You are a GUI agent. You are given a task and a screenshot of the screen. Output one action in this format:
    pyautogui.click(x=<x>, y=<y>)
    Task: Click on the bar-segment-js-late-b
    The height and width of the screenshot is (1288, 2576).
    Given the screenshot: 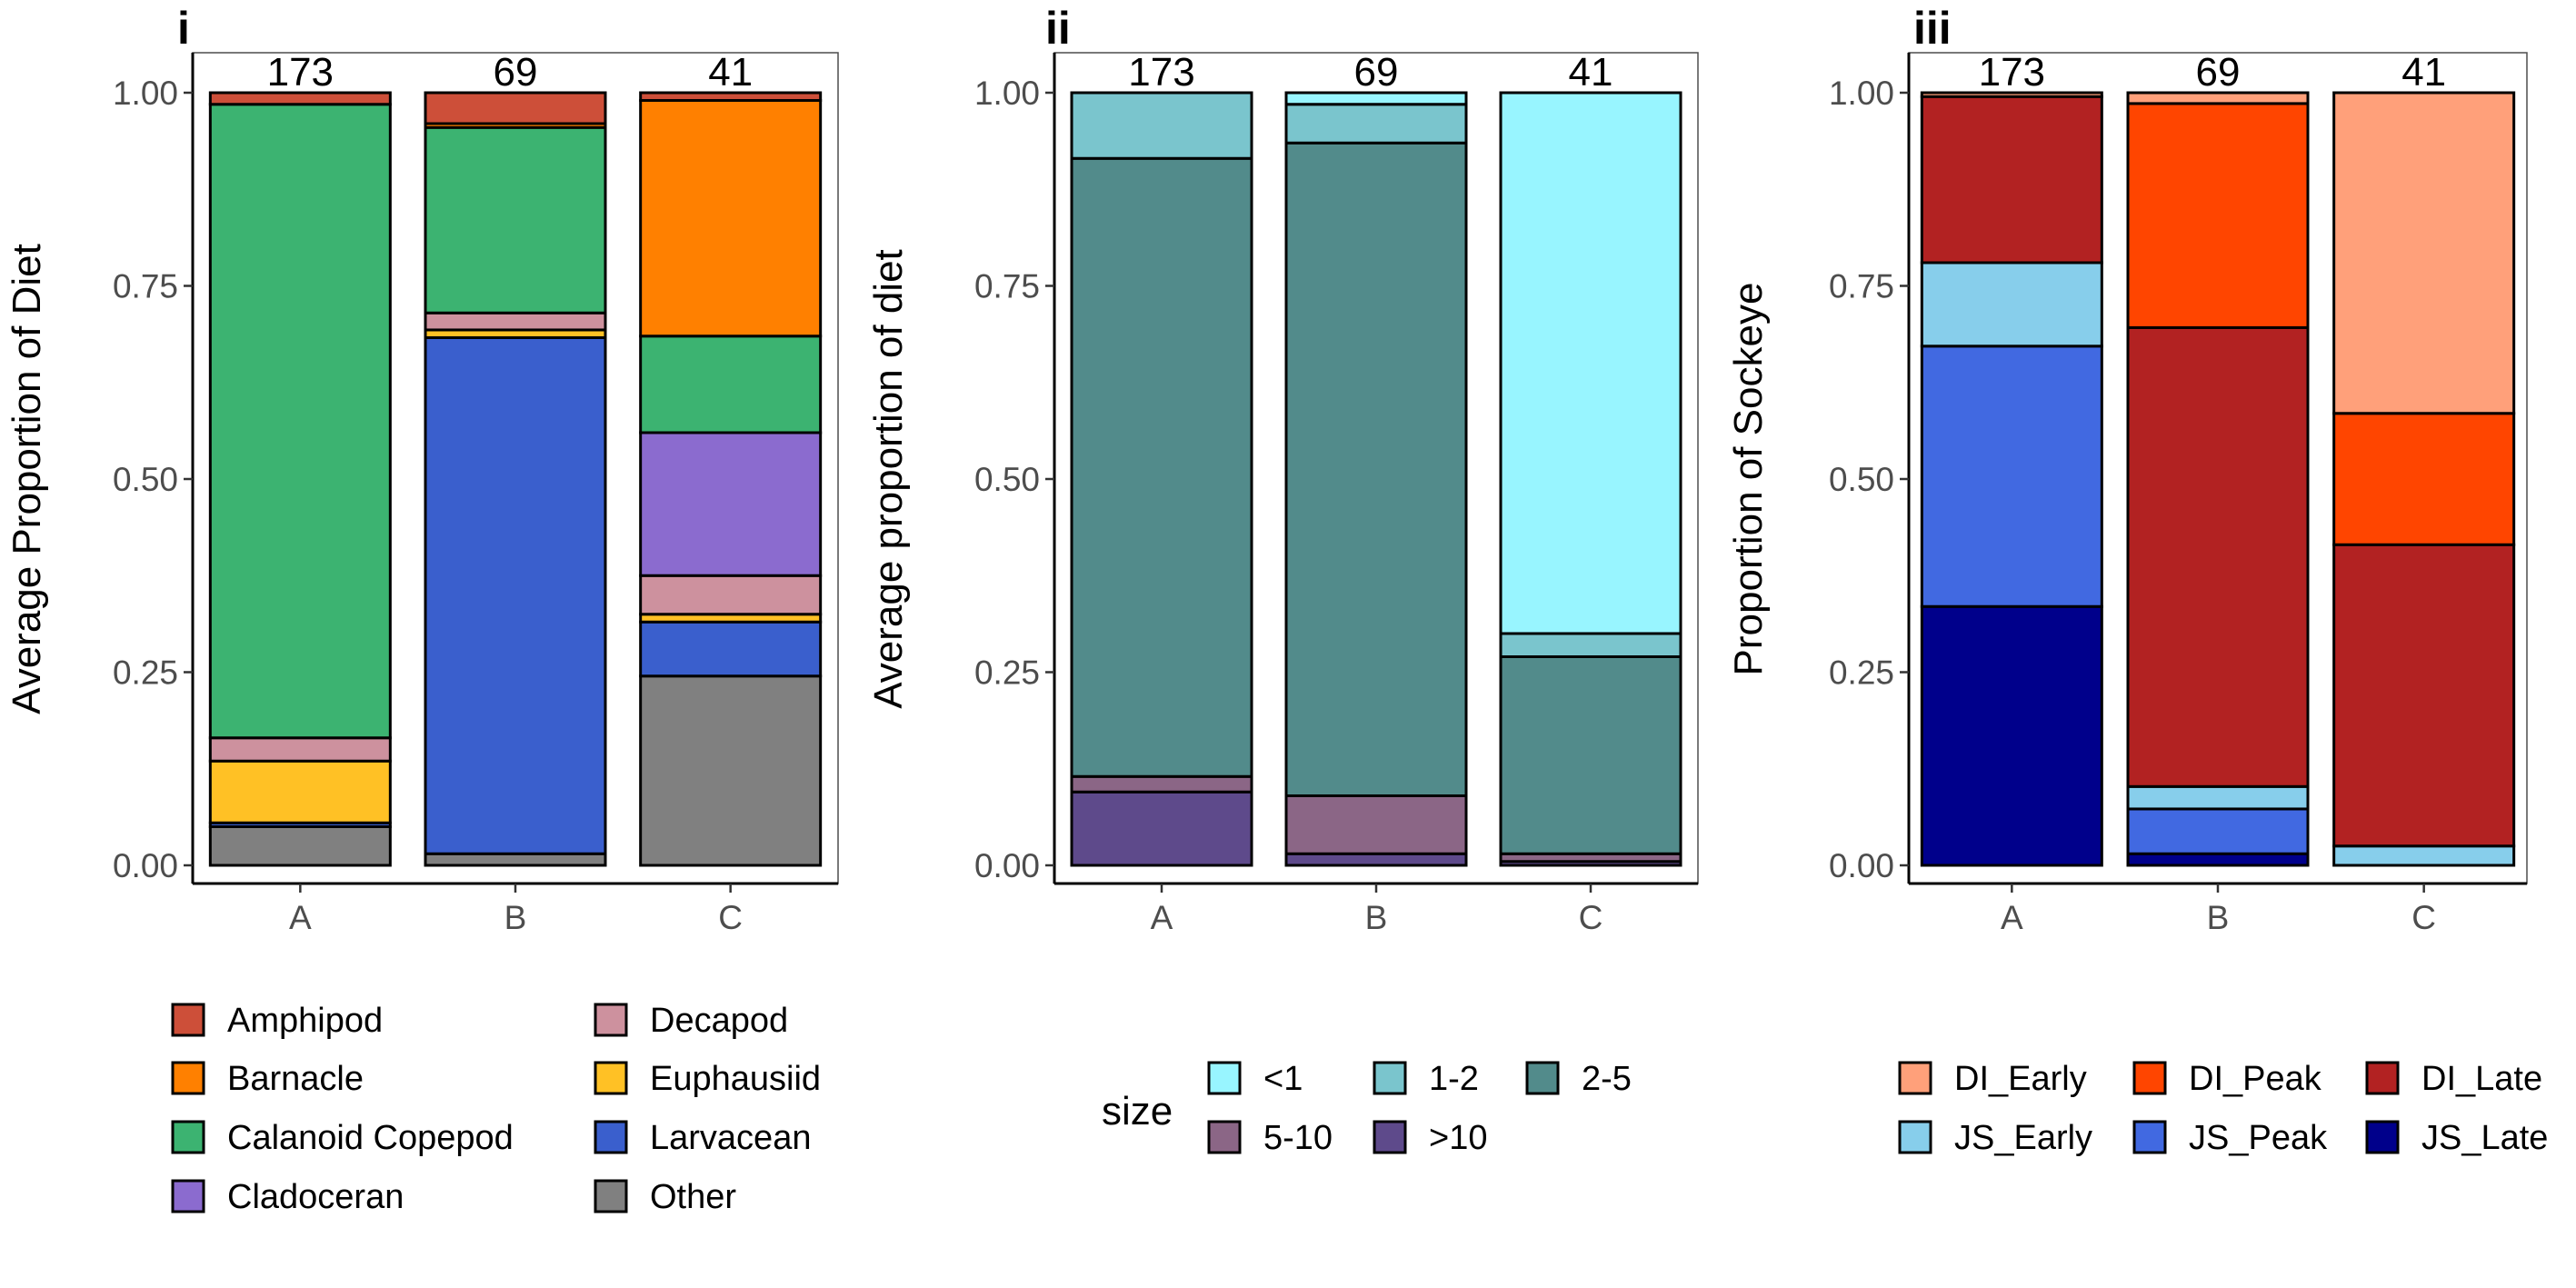 What is the action you would take?
    pyautogui.click(x=2218, y=859)
    